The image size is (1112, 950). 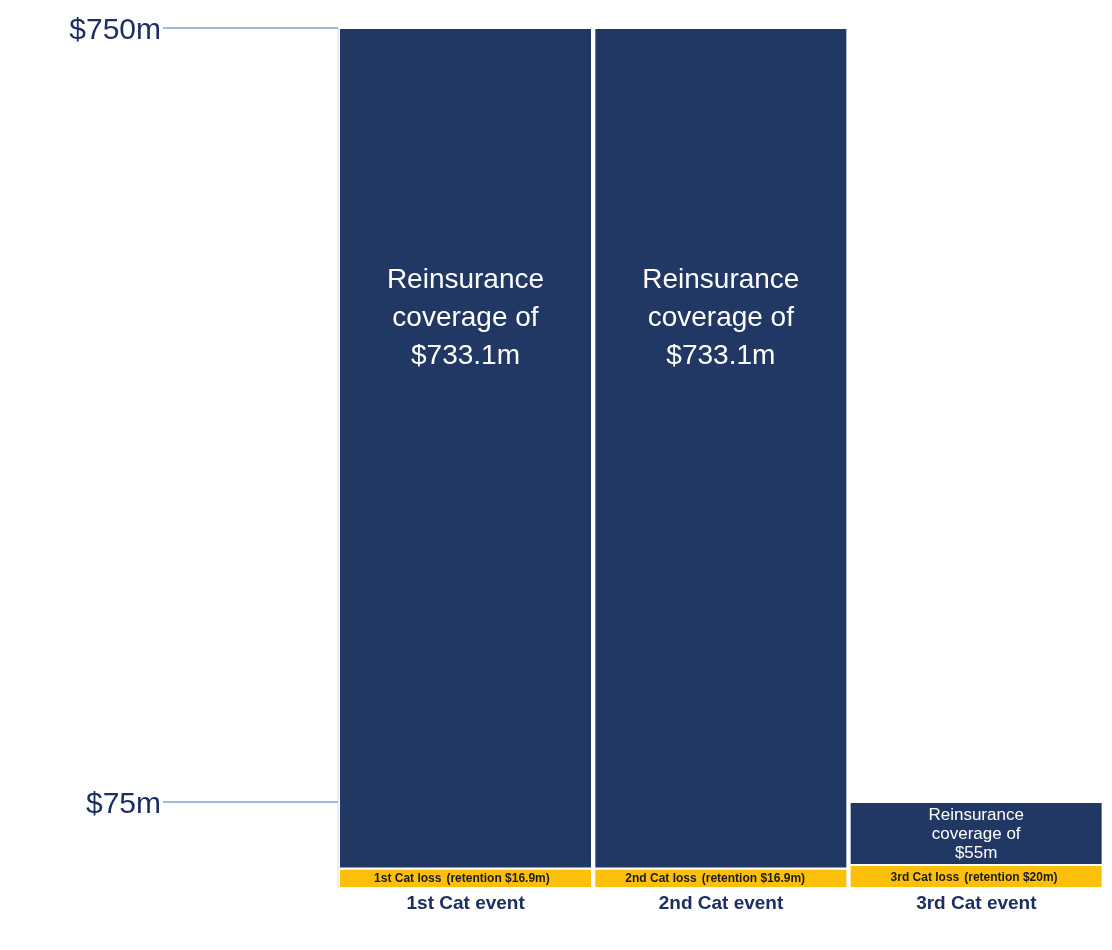 I want to click on x-tick-label: 3rd Cat event, so click(x=977, y=903).